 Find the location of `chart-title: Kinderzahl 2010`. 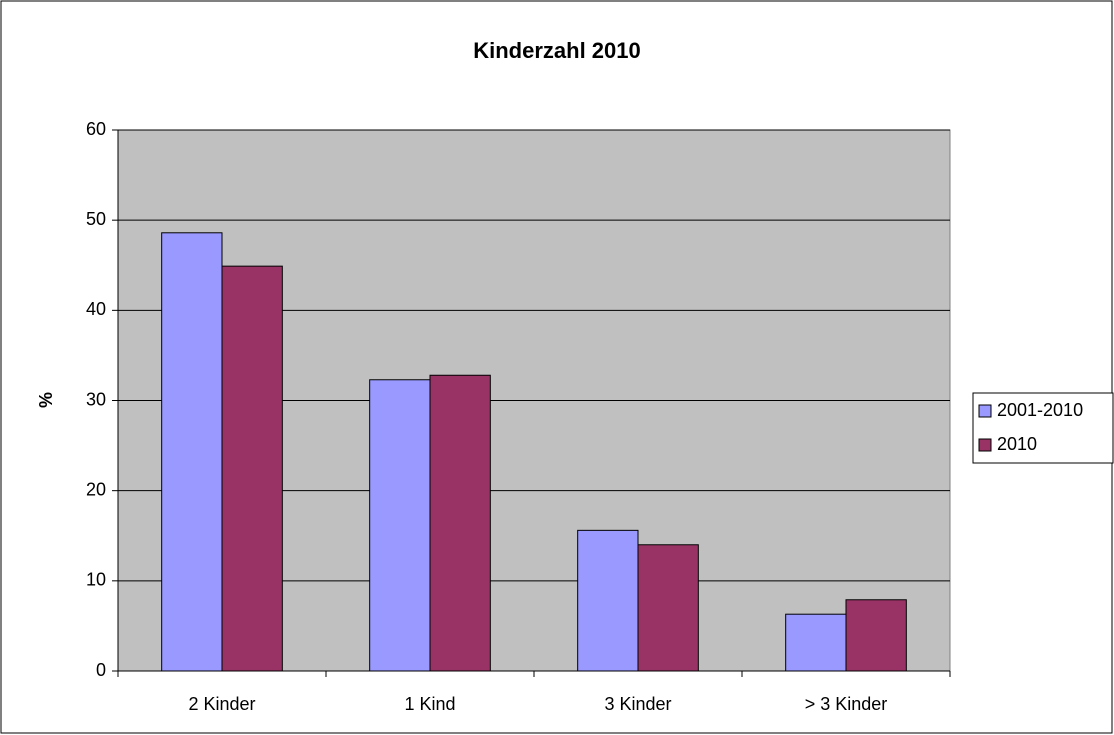

chart-title: Kinderzahl 2010 is located at coordinates (557, 50).